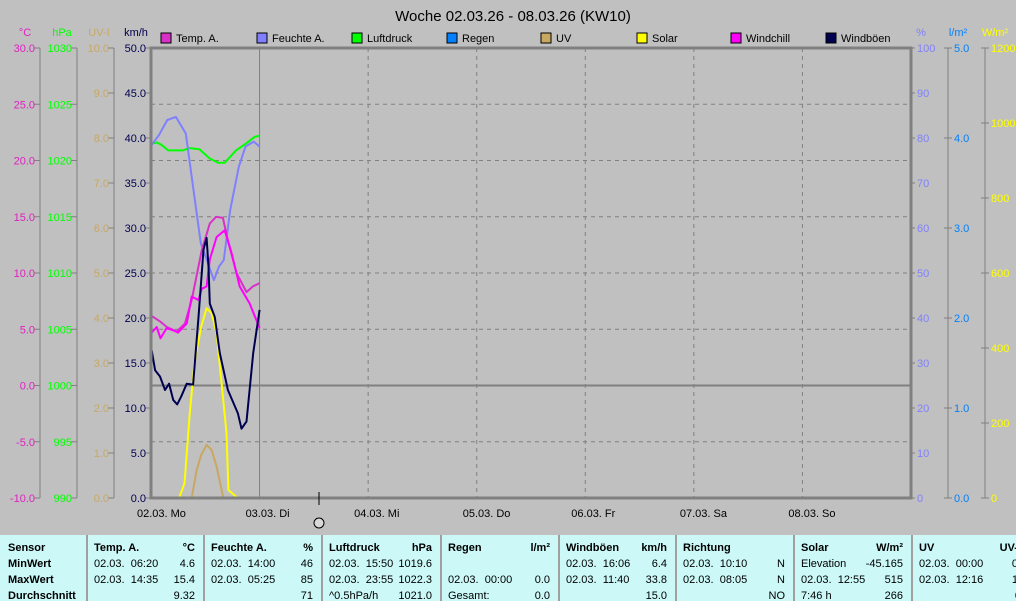 The height and width of the screenshot is (601, 1016). What do you see at coordinates (135, 409) in the screenshot?
I see `wind-tick-label: 10.0` at bounding box center [135, 409].